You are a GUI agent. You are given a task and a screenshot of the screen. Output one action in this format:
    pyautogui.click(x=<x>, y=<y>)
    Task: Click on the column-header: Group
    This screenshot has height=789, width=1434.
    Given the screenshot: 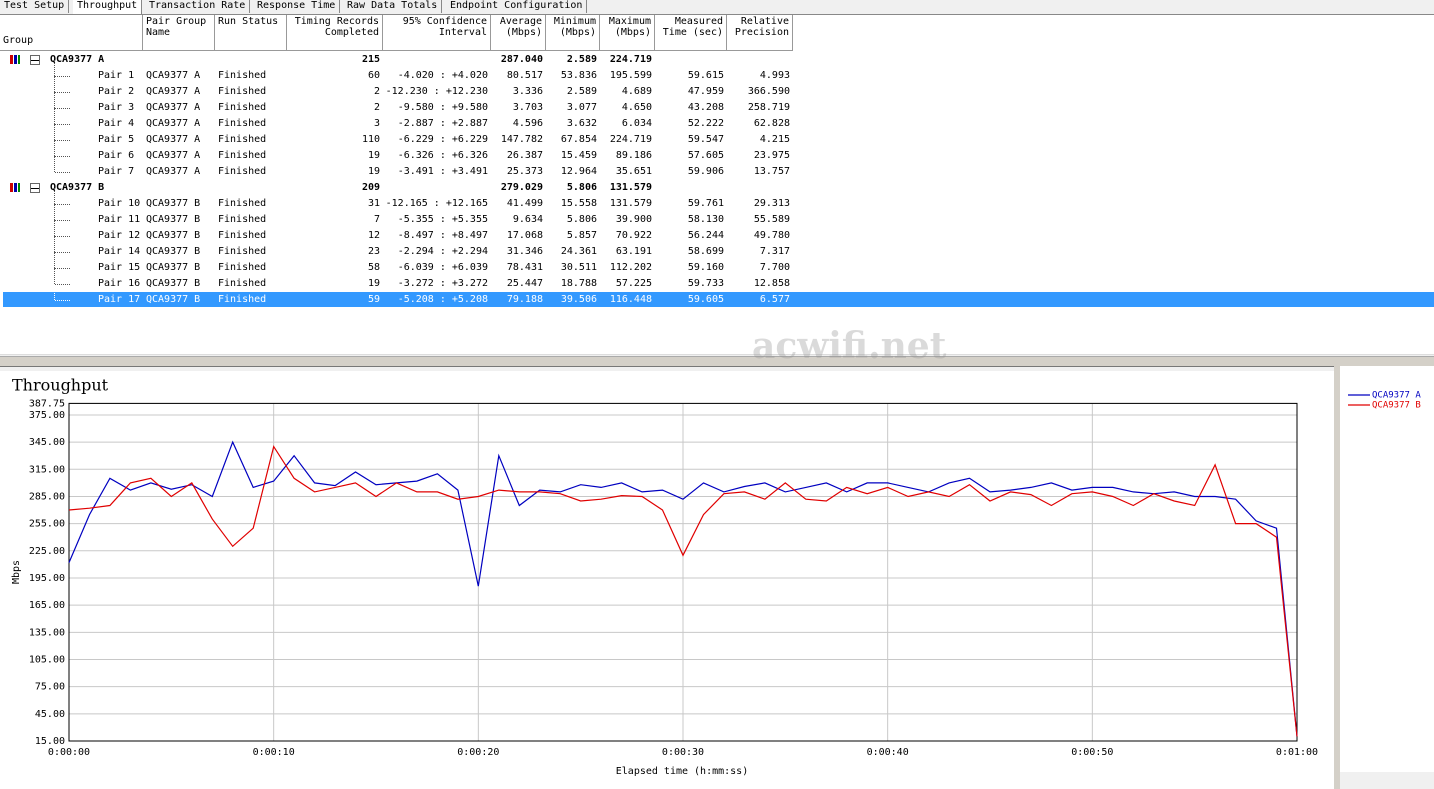 What is the action you would take?
    pyautogui.click(x=71, y=33)
    